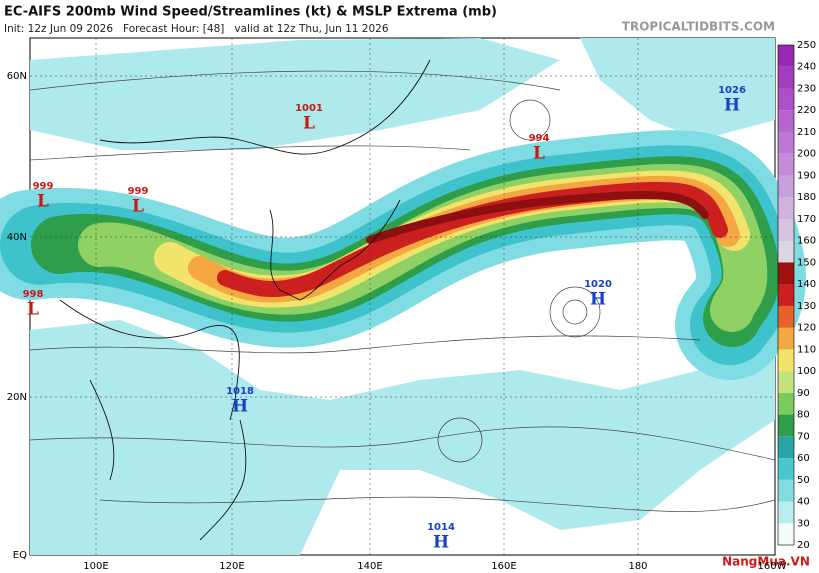 This screenshot has width=819, height=573. Describe the element at coordinates (806, 197) in the screenshot. I see `colorbar-label: 180` at that location.